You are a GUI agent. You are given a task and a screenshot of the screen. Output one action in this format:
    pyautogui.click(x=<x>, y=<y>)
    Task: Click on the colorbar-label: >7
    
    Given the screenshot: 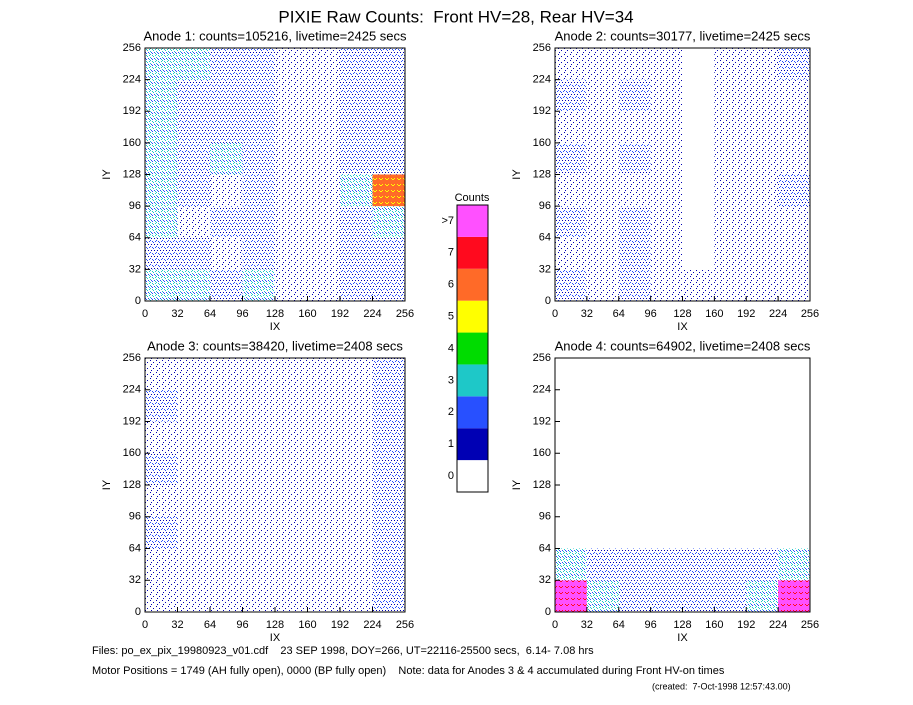 What is the action you would take?
    pyautogui.click(x=447, y=221)
    